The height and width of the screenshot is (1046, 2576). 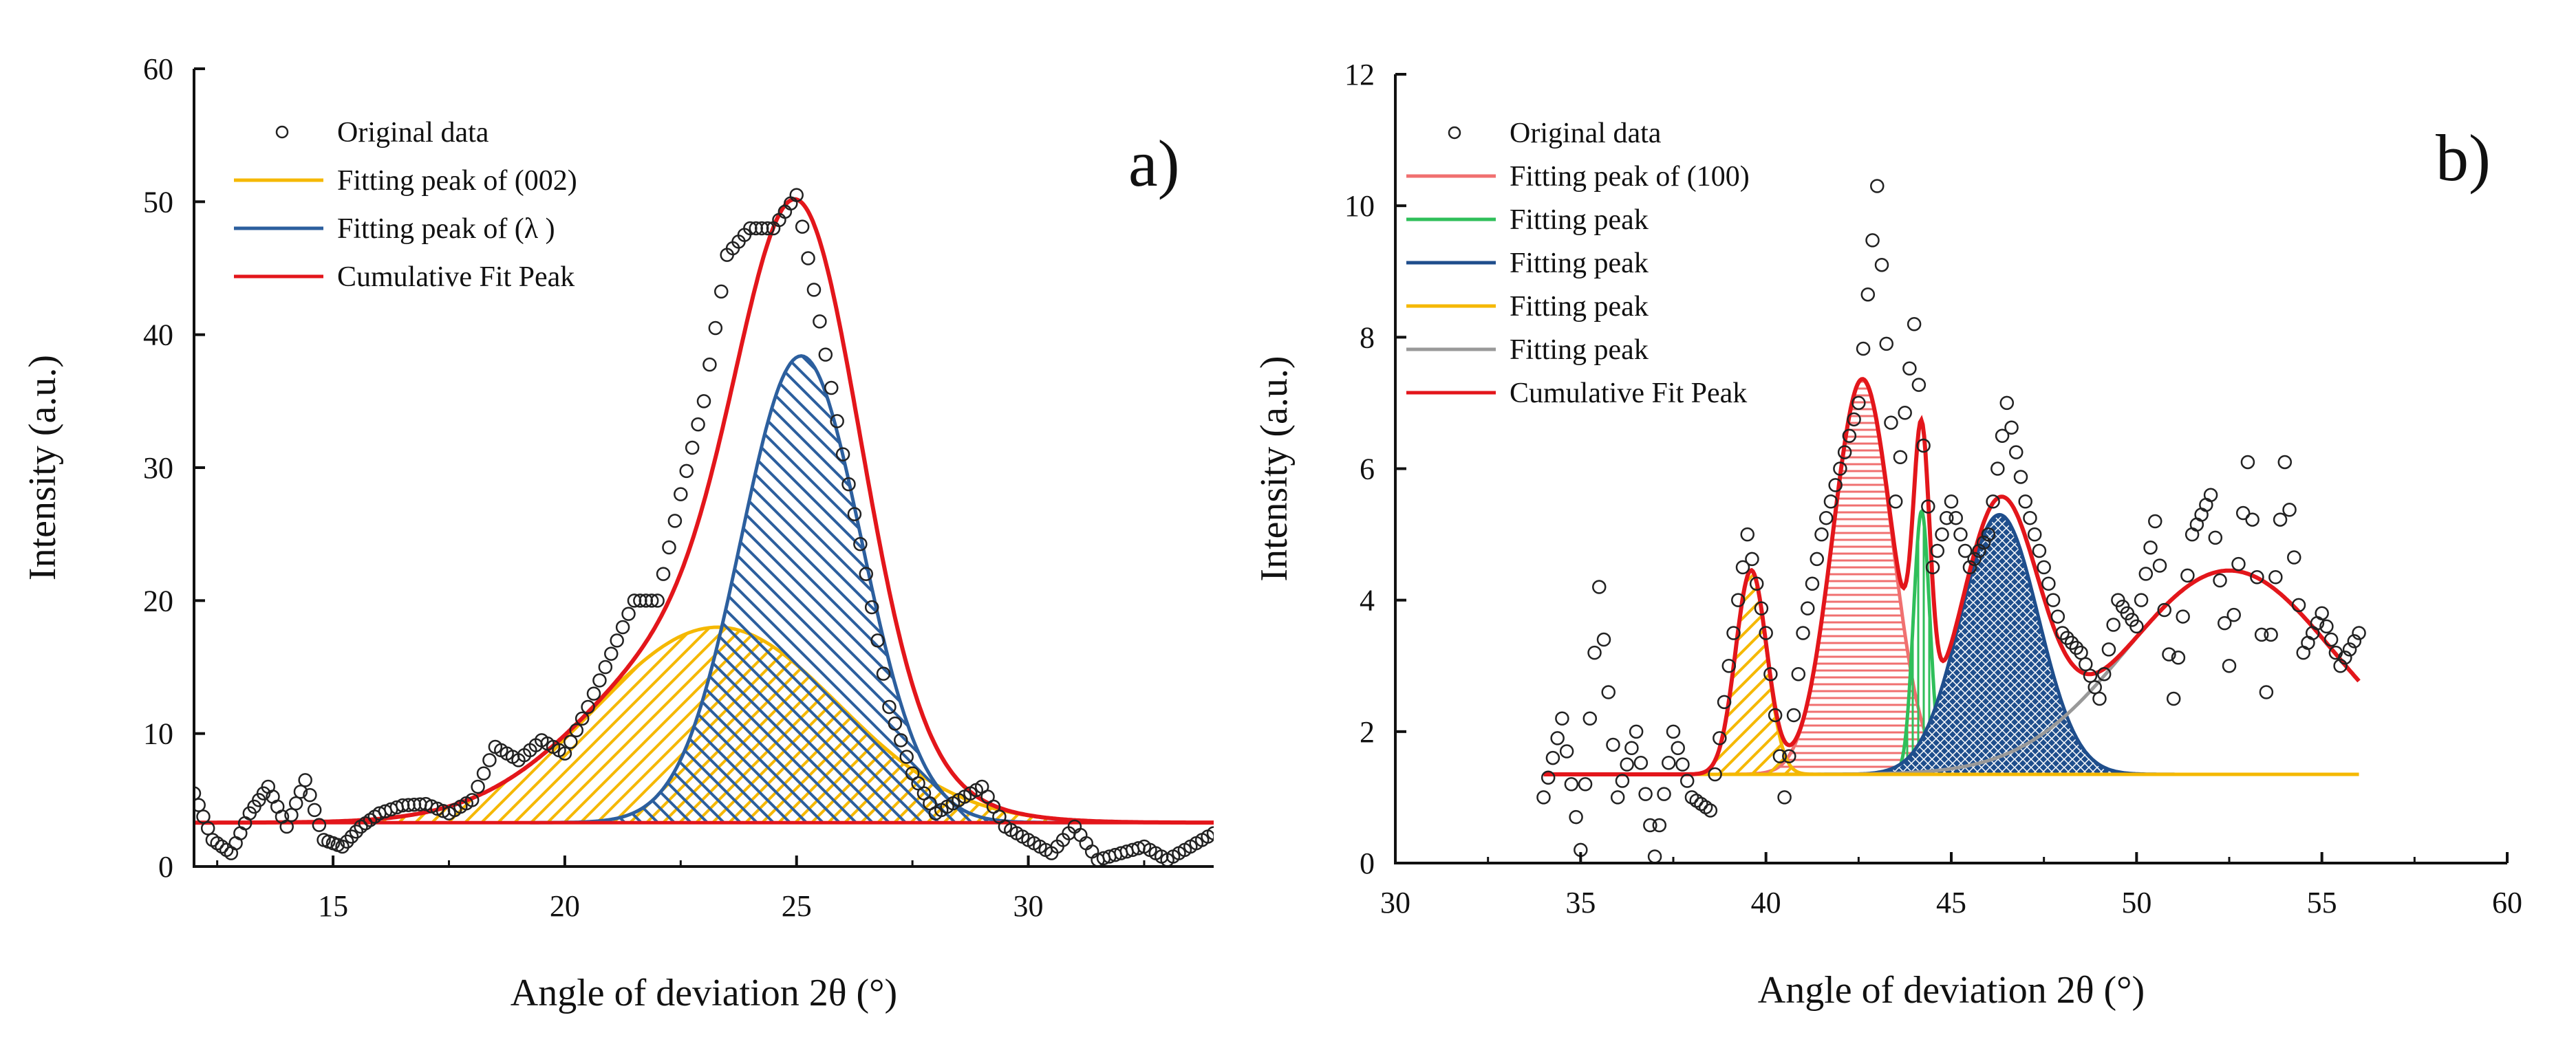 I want to click on y-tick-label: 40, so click(x=158, y=335).